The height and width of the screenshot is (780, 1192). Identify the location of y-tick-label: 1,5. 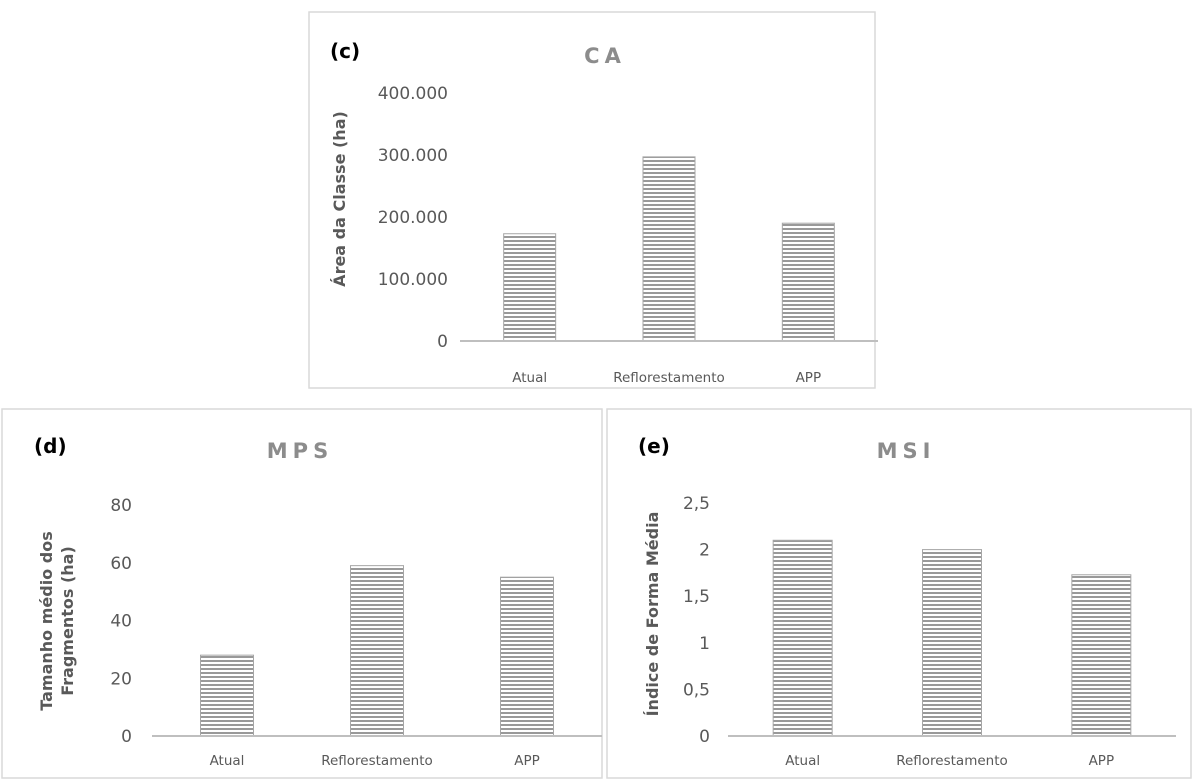
(696, 597).